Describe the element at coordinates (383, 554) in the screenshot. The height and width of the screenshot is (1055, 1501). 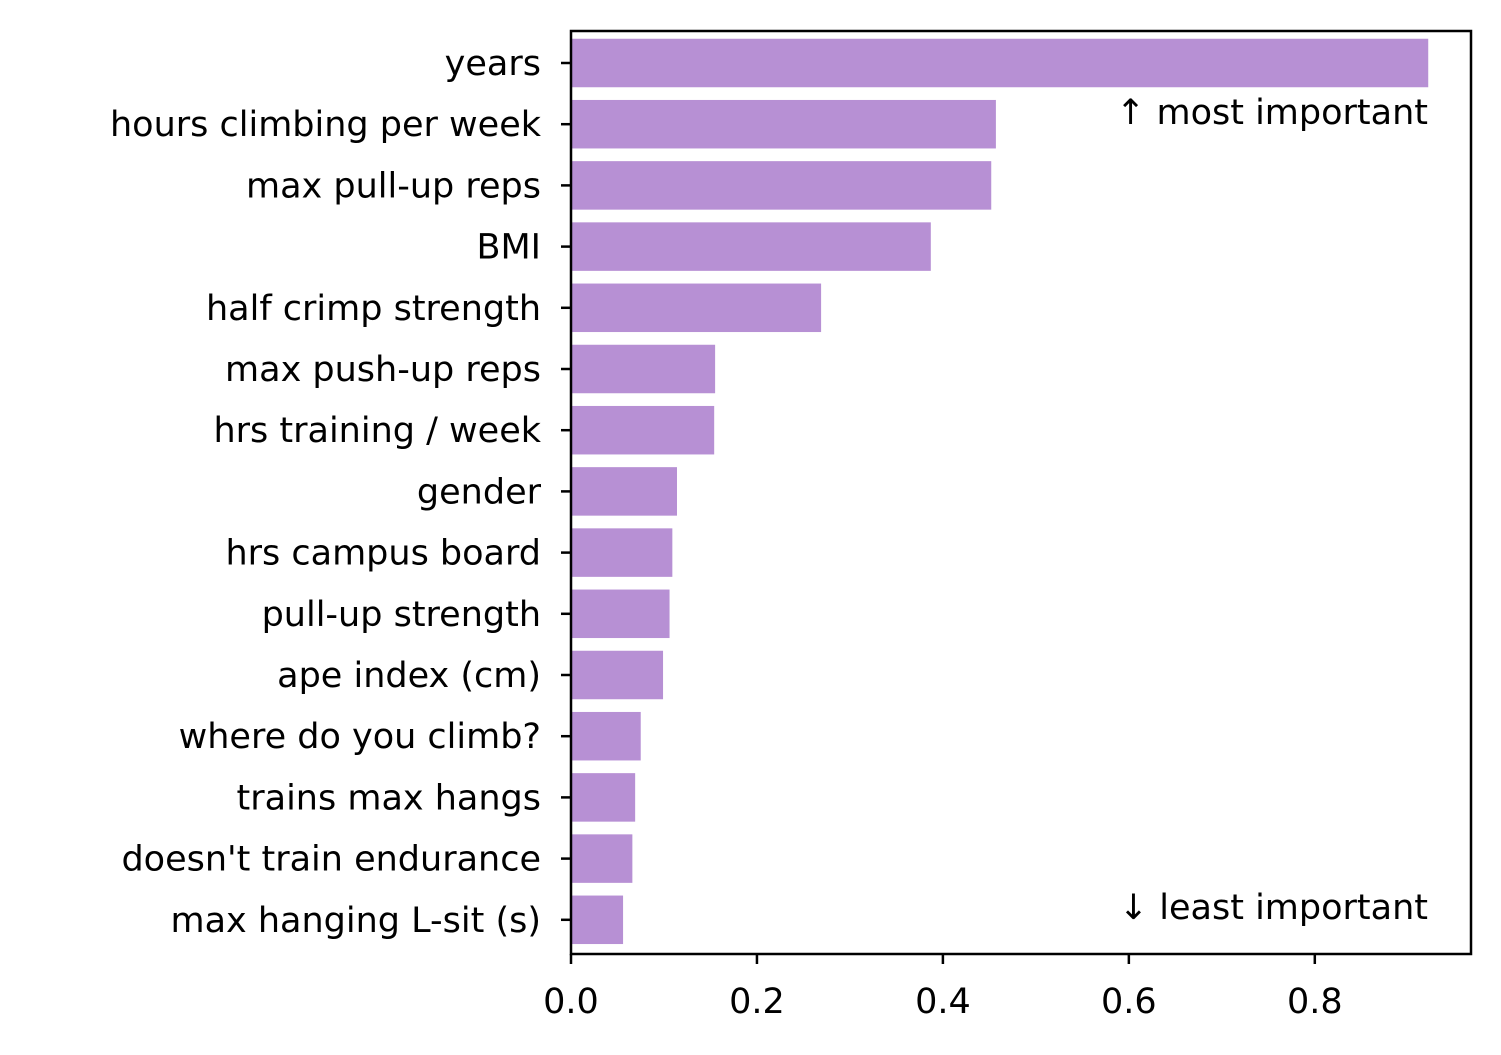
I see `y-tick-label: hrs campus board` at that location.